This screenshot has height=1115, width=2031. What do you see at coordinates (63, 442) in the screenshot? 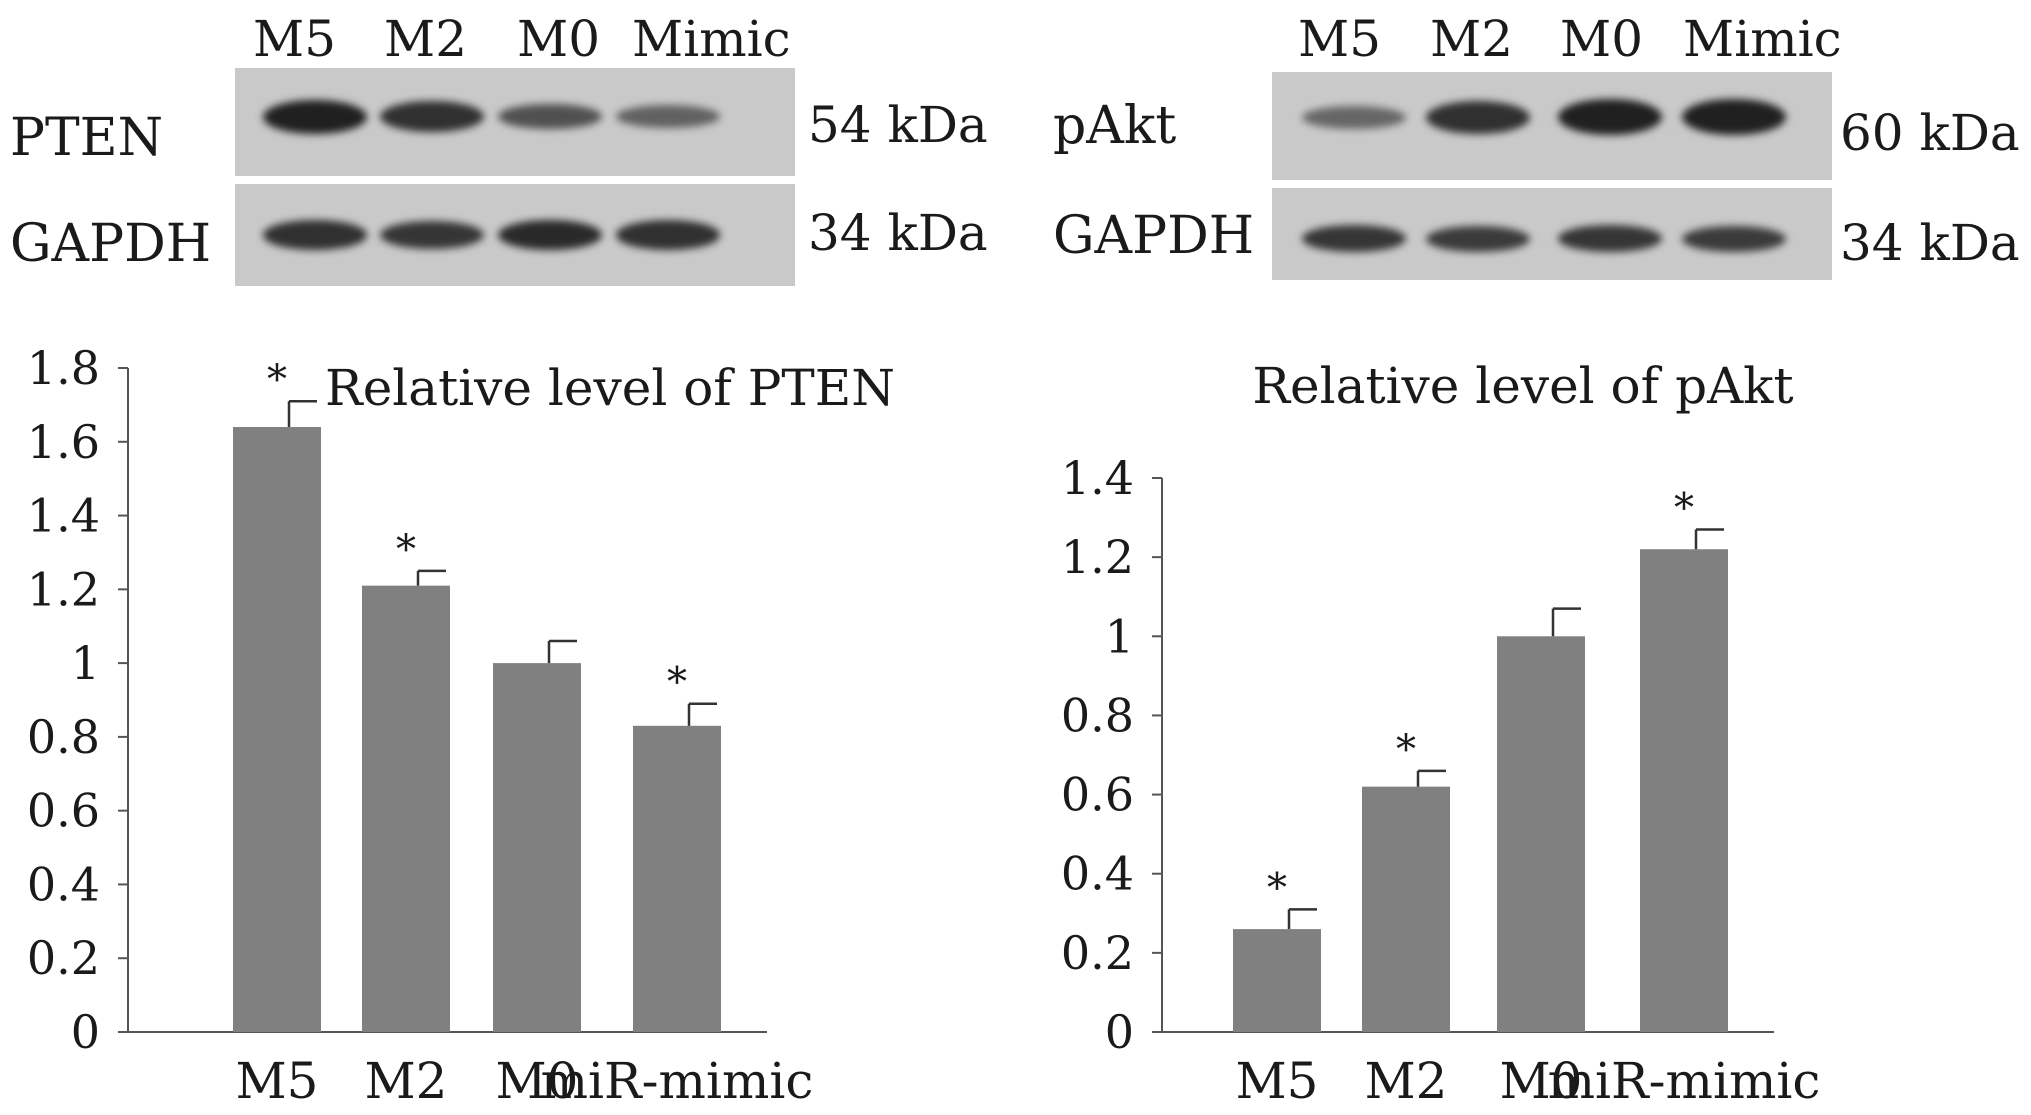
I see `y-tick-label: 1.6` at bounding box center [63, 442].